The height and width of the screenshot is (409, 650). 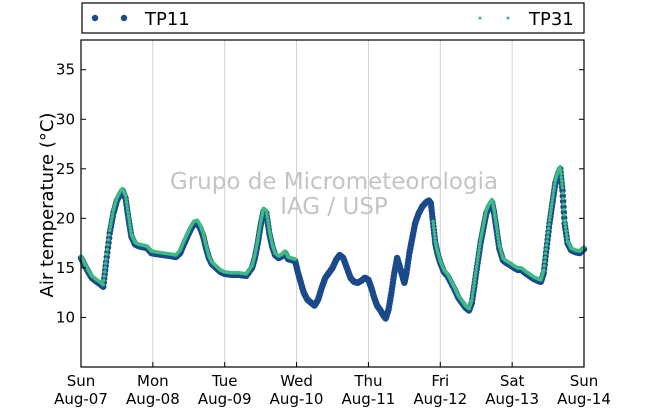 I want to click on y-tick-label: 25, so click(x=65, y=169).